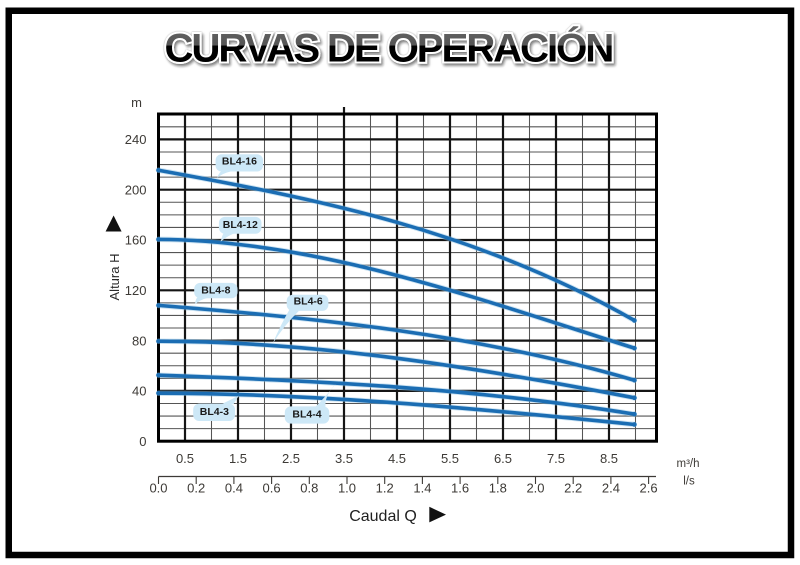 The height and width of the screenshot is (565, 800). What do you see at coordinates (234, 487) in the screenshot?
I see `svg-text: 0.4` at bounding box center [234, 487].